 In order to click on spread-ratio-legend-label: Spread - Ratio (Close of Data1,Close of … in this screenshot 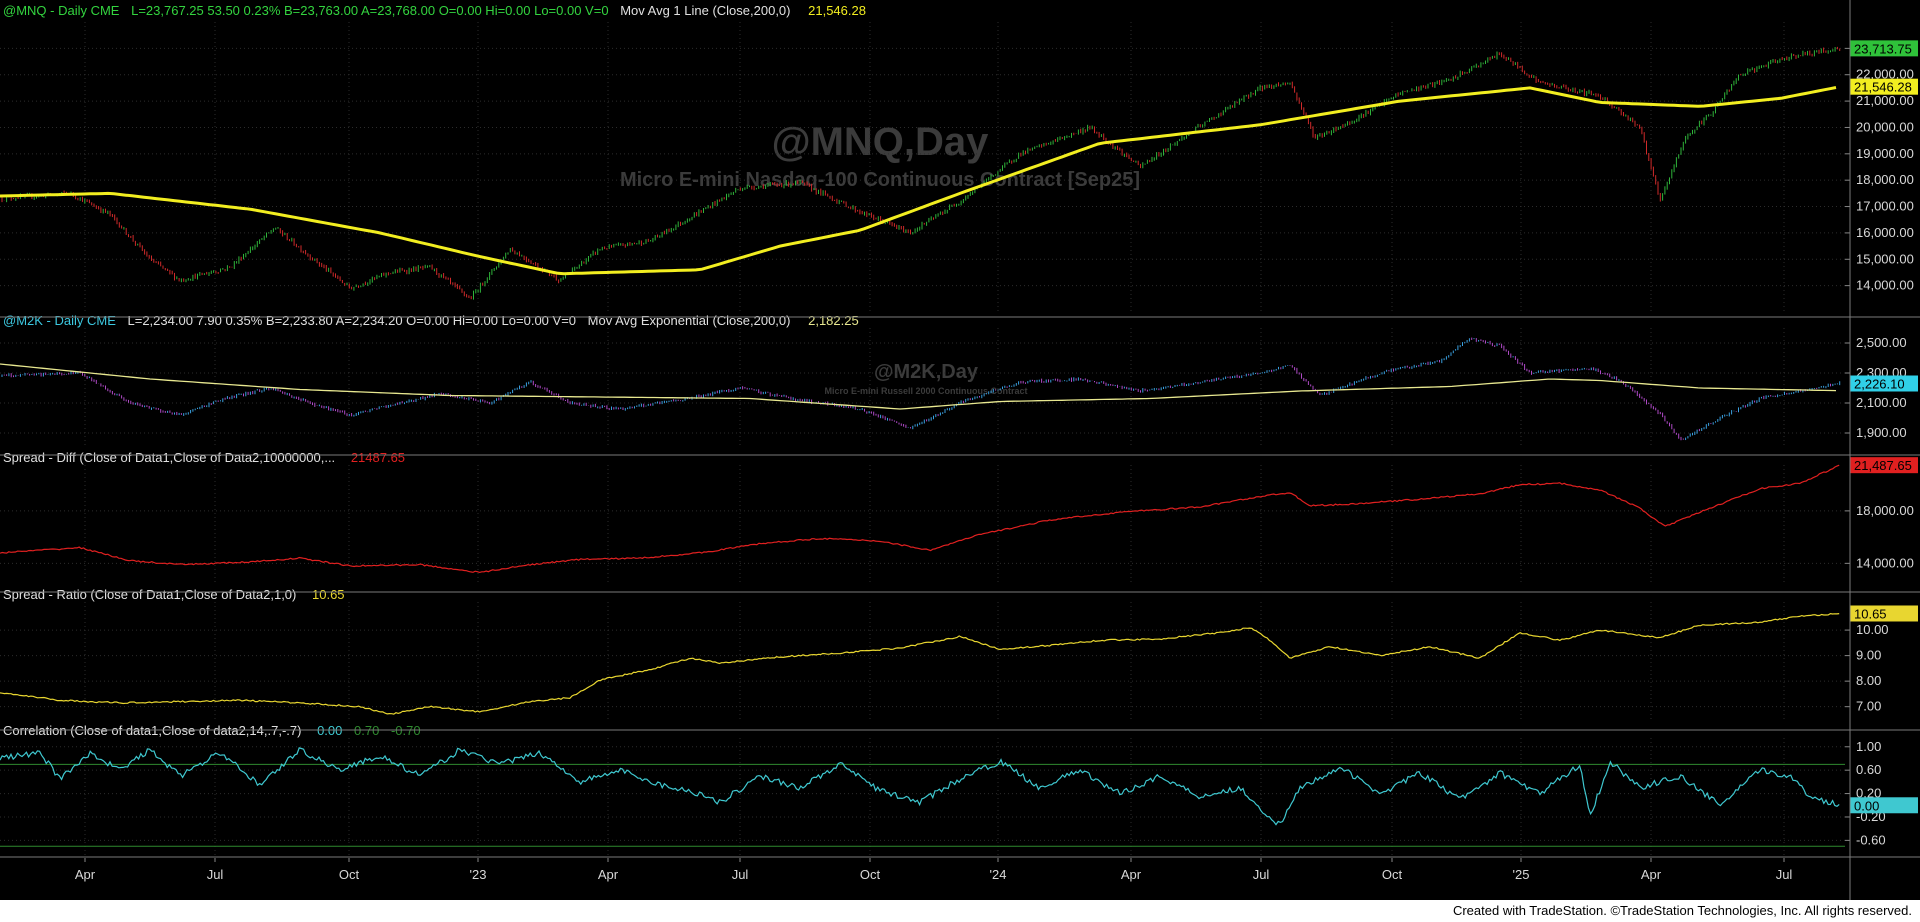, I will do `click(149, 594)`.